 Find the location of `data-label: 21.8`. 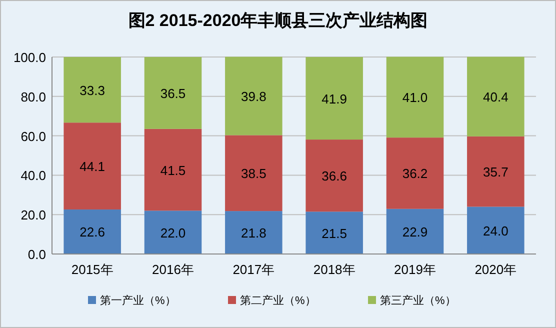

data-label: 21.8 is located at coordinates (253, 233).